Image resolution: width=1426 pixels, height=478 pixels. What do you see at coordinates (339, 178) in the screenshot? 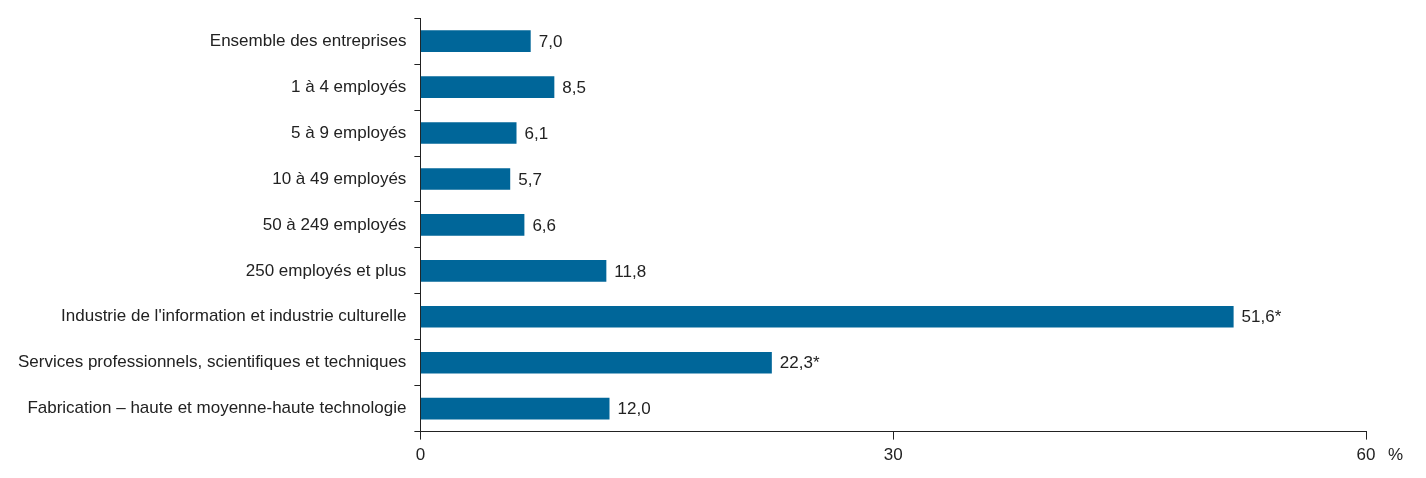
I see `y-tick-label: 10 à 49 employés` at bounding box center [339, 178].